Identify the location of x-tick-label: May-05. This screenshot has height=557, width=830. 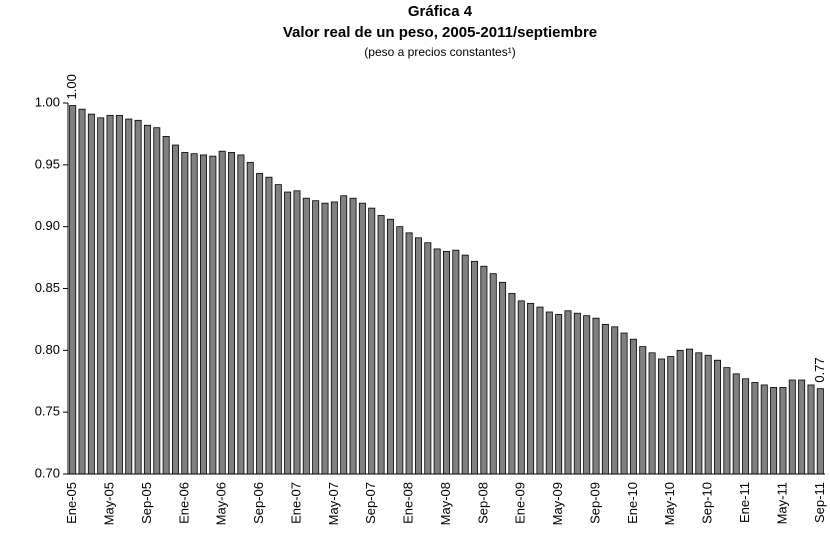
(108, 503).